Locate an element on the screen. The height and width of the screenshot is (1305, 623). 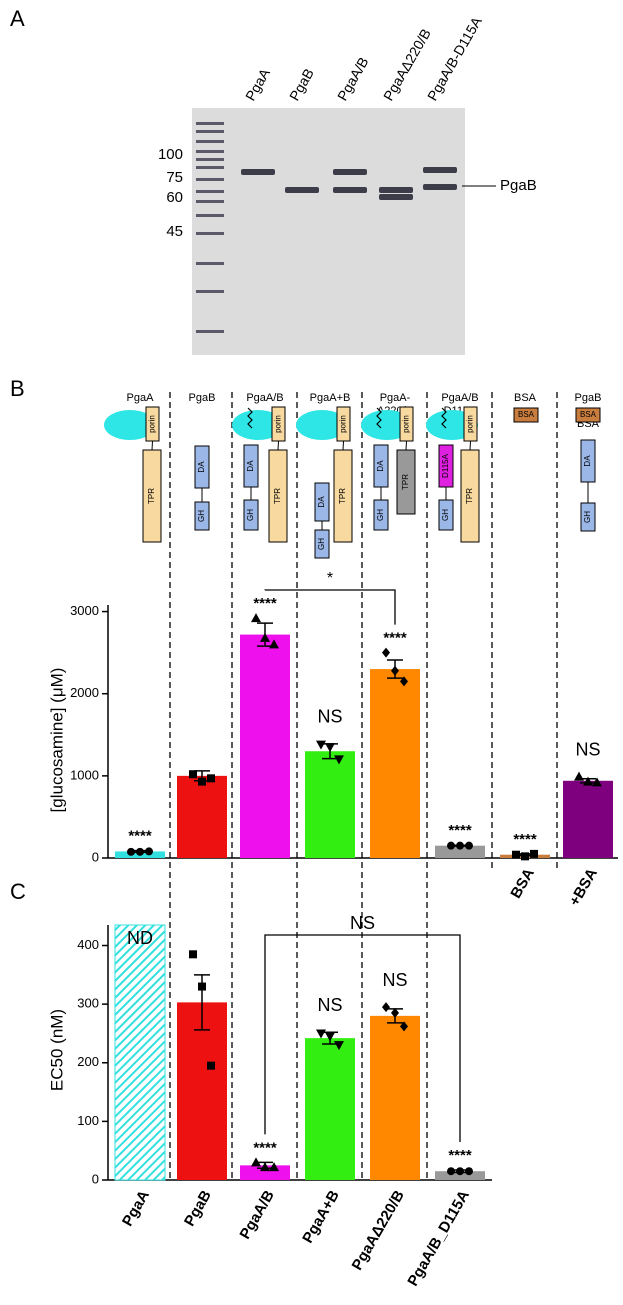
y-axis-label: [glucosamine] (μM) is located at coordinates (56, 740).